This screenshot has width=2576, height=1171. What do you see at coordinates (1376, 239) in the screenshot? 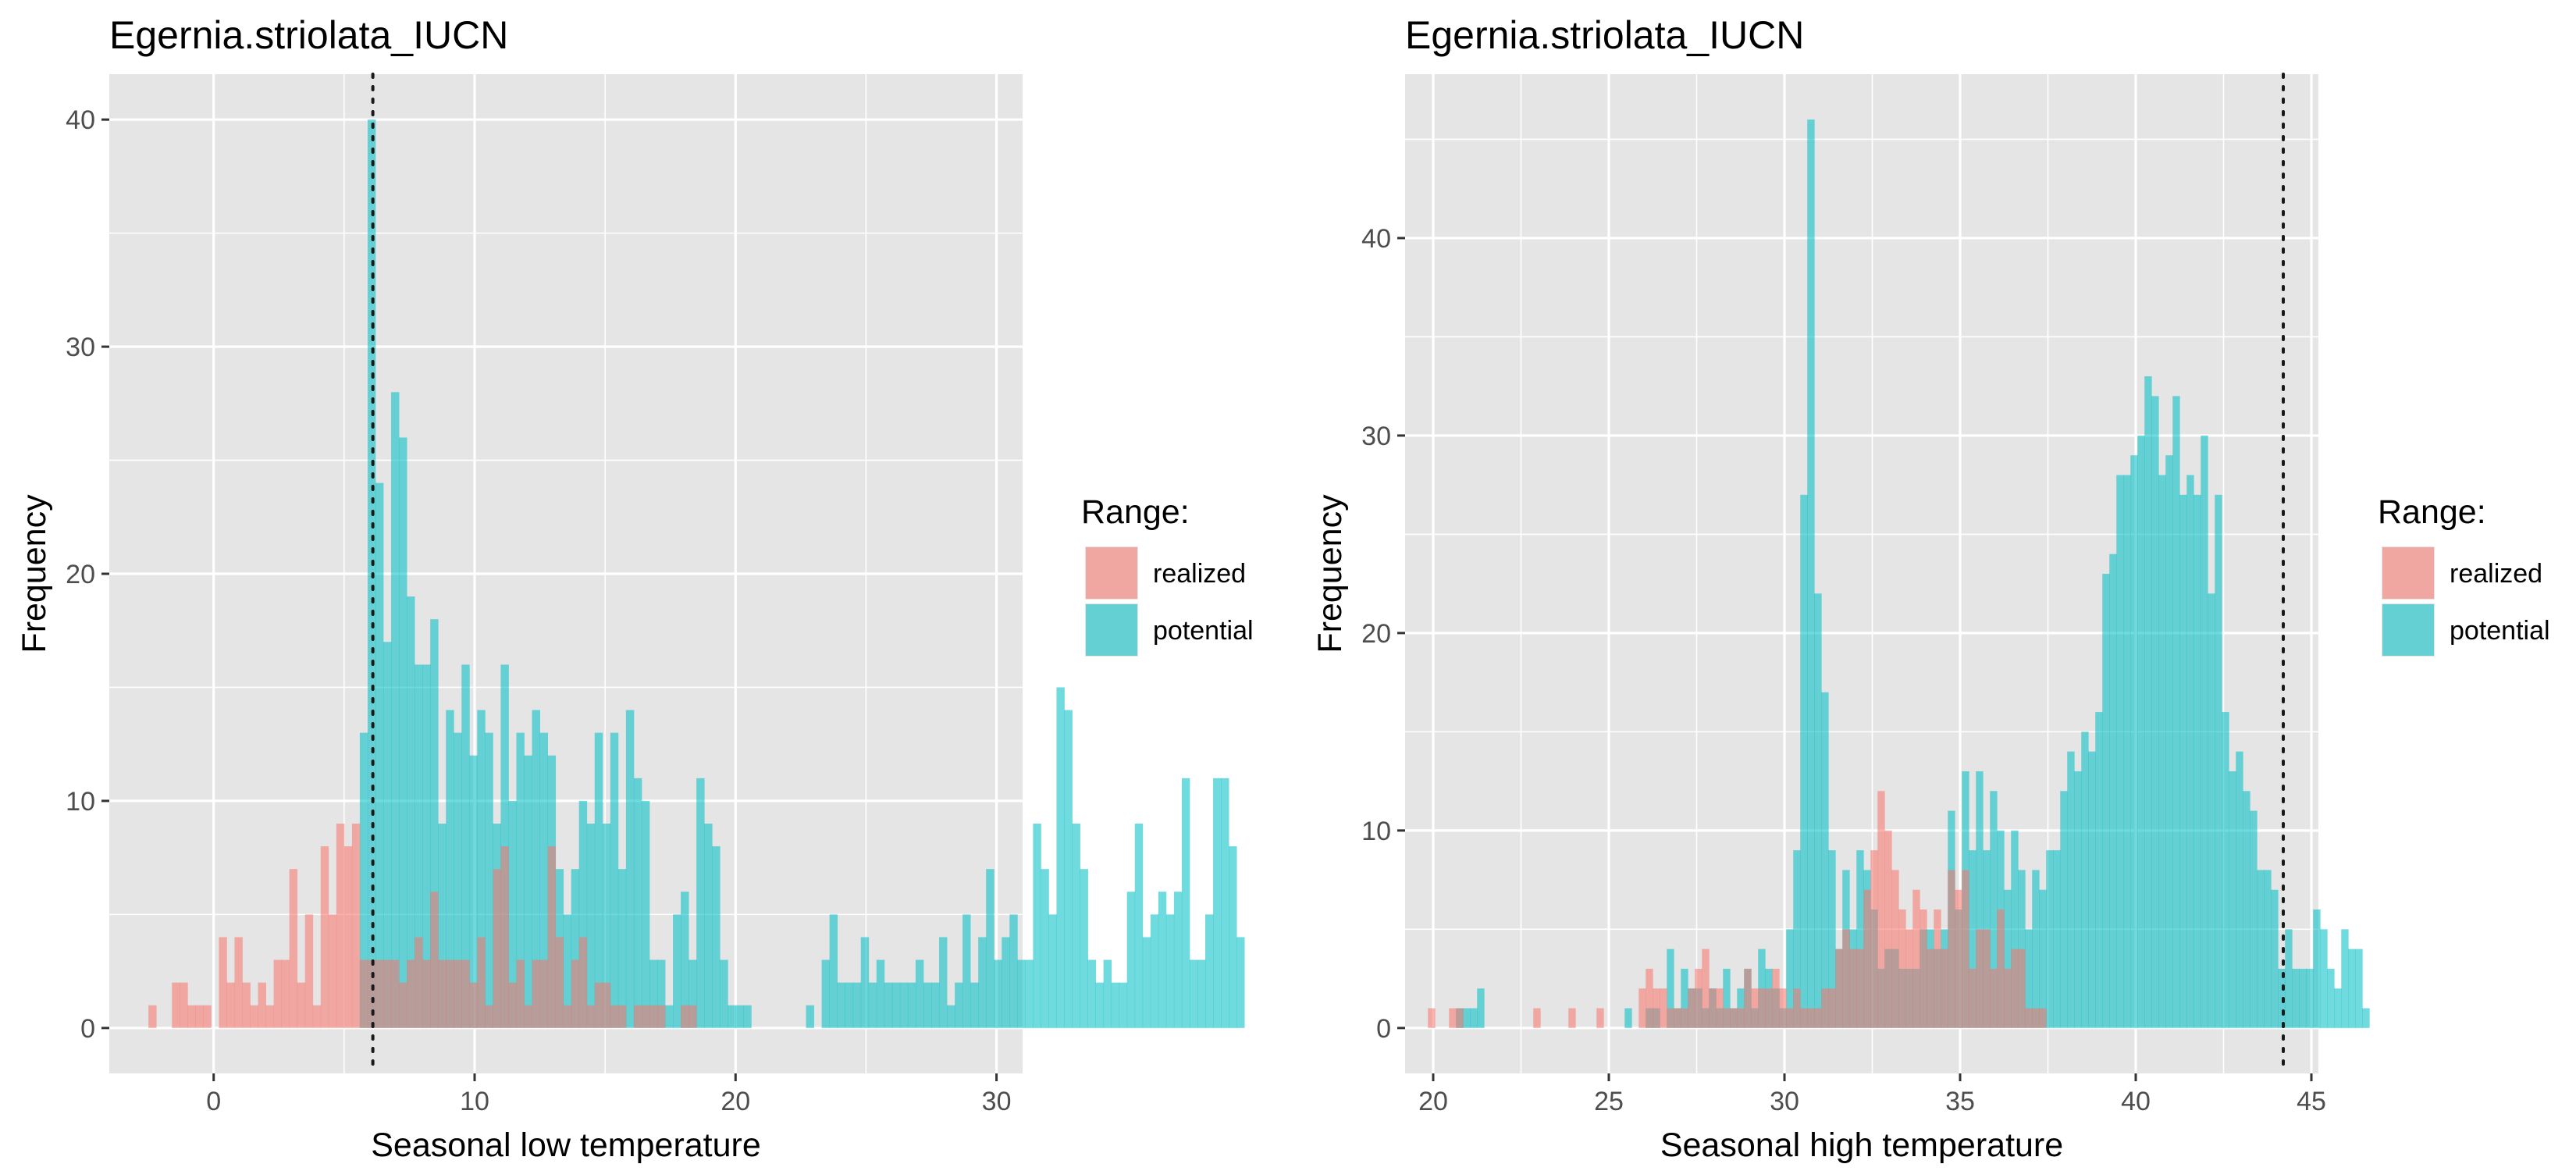
I see `y-tick-label: 40` at bounding box center [1376, 239].